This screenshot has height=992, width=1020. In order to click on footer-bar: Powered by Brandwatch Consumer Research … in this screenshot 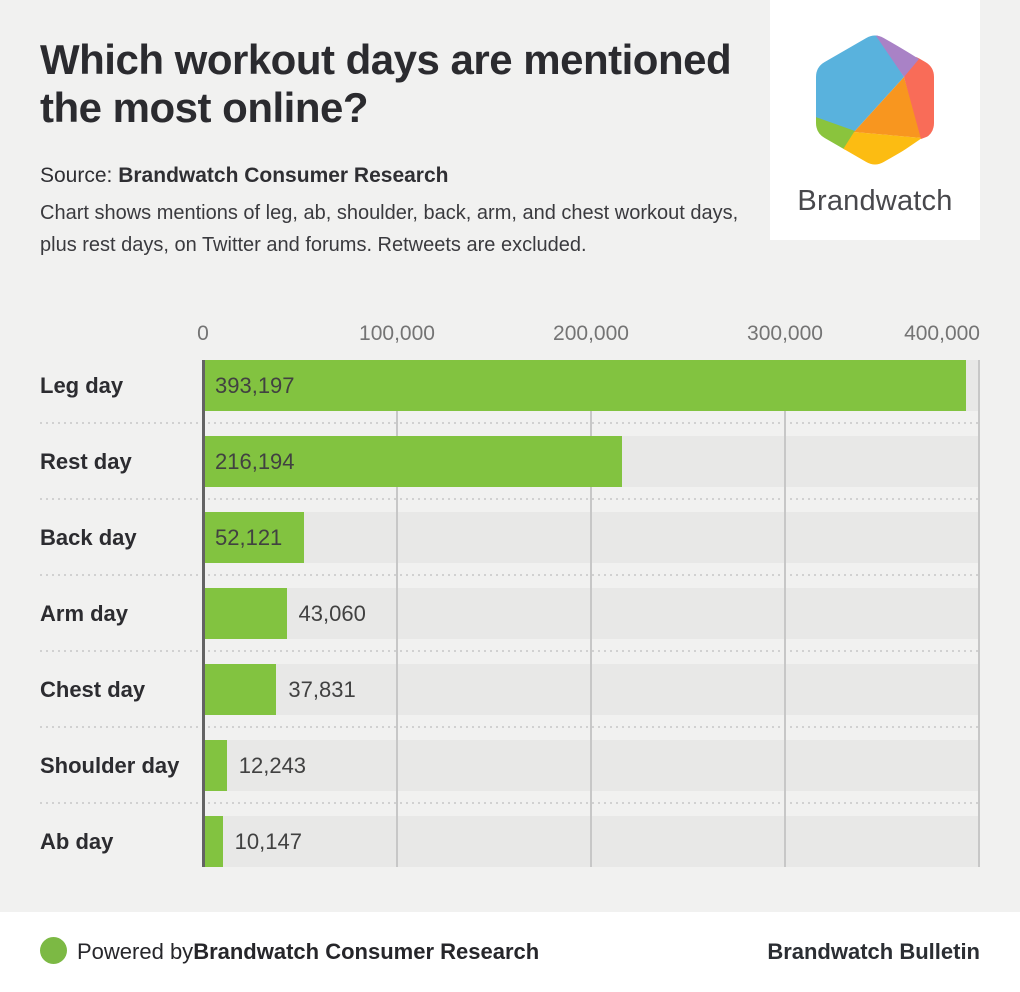, I will do `click(510, 952)`.